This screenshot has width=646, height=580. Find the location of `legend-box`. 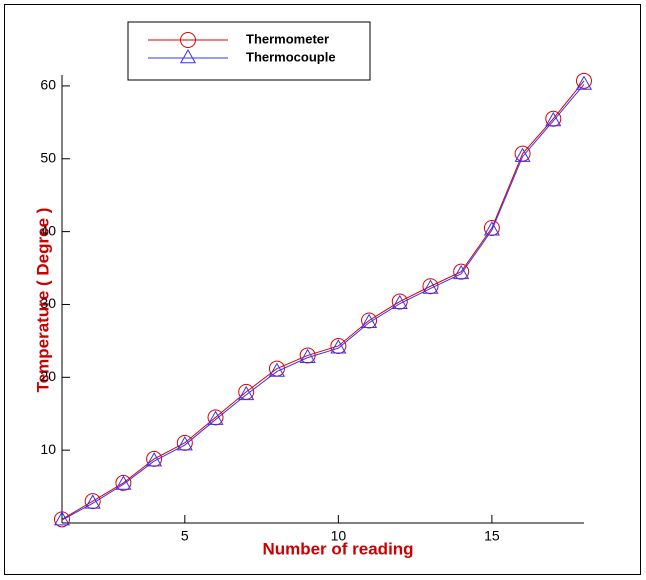

legend-box is located at coordinates (249, 51).